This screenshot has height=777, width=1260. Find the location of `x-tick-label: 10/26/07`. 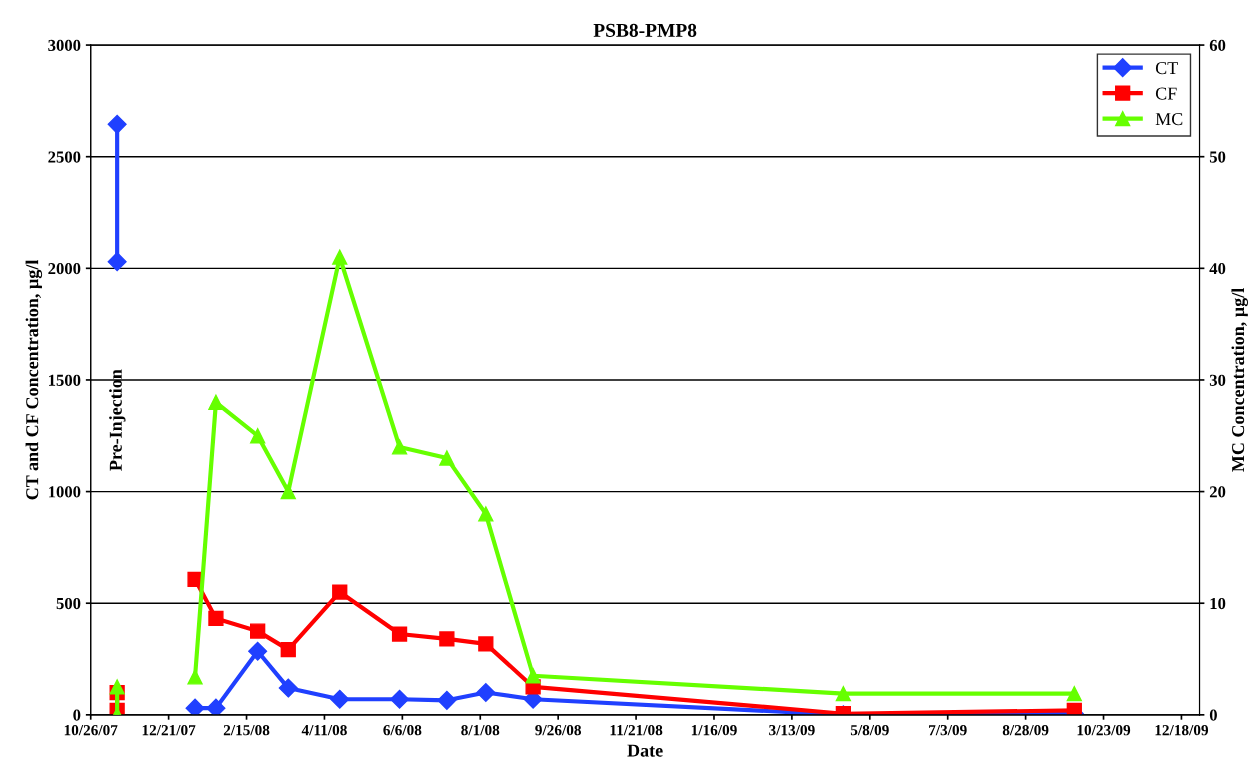

x-tick-label: 10/26/07 is located at coordinates (91, 730).